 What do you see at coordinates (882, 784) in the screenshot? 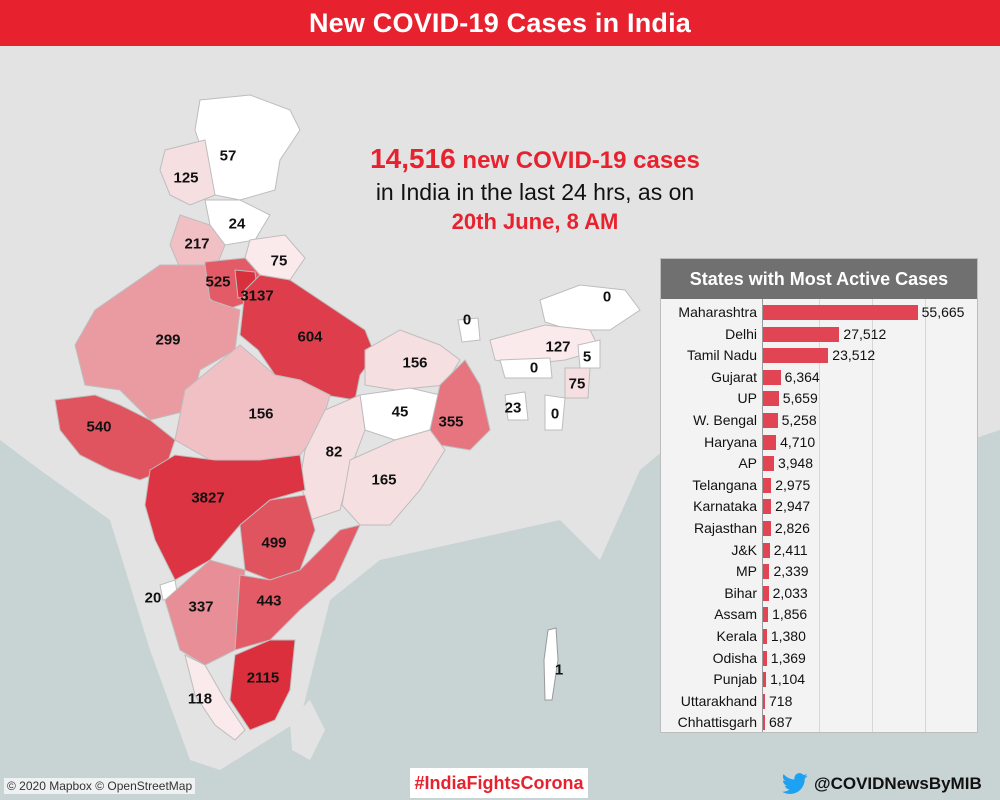
I see `twitter-handle: @COVIDNewsByMIB` at bounding box center [882, 784].